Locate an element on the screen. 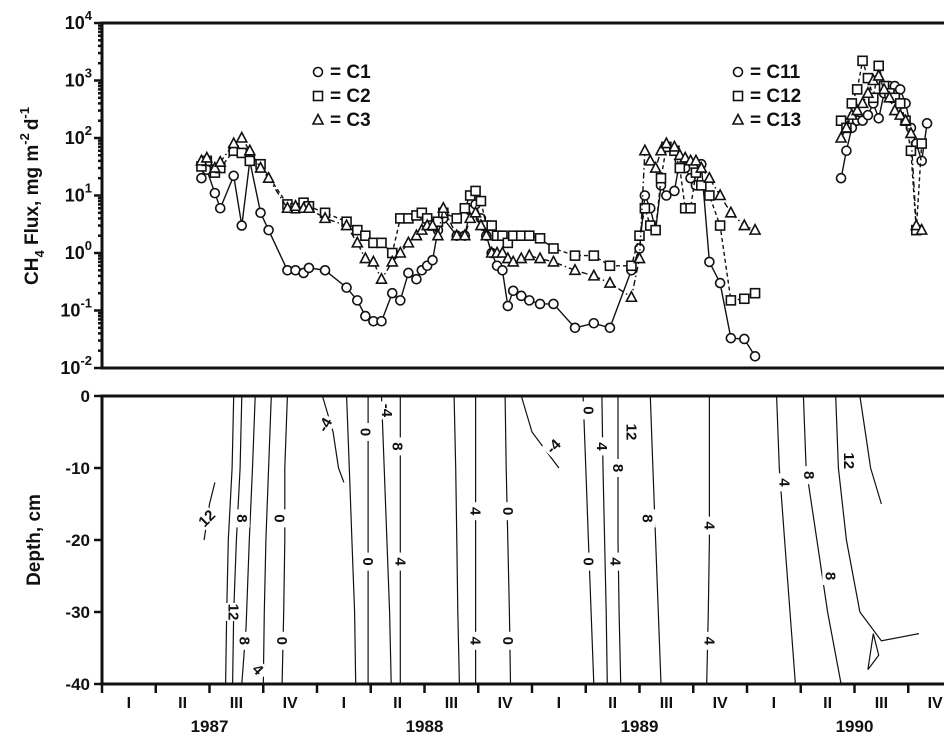  x-quarter-label: II is located at coordinates (182, 703).